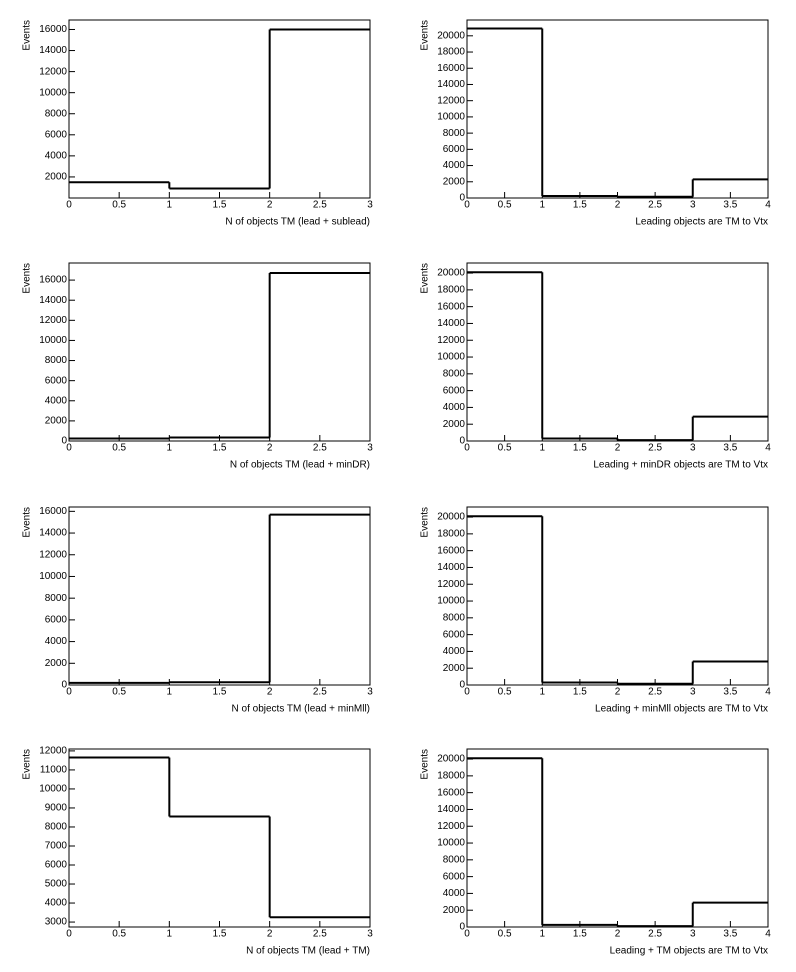 The height and width of the screenshot is (972, 796). I want to click on y-tick-label: 9000, so click(56, 808).